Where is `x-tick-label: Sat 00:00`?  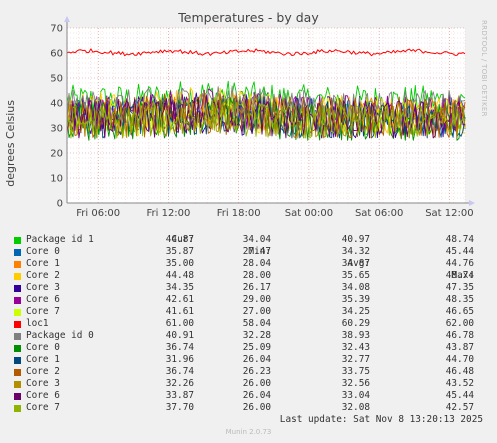
x-tick-label: Sat 00:00 is located at coordinates (309, 213).